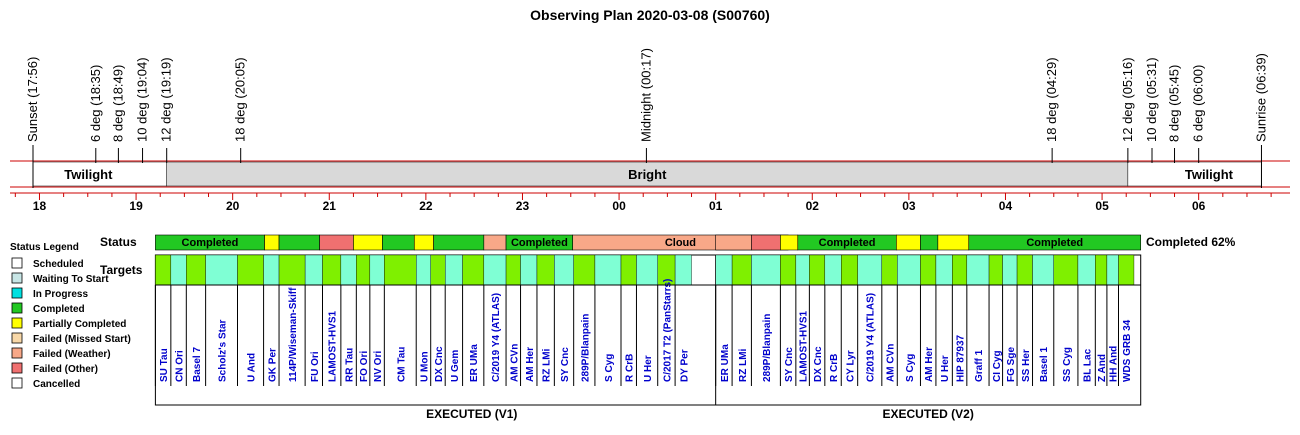 Image resolution: width=1300 pixels, height=435 pixels. What do you see at coordinates (164, 365) in the screenshot?
I see `target-name: SU Tau` at bounding box center [164, 365].